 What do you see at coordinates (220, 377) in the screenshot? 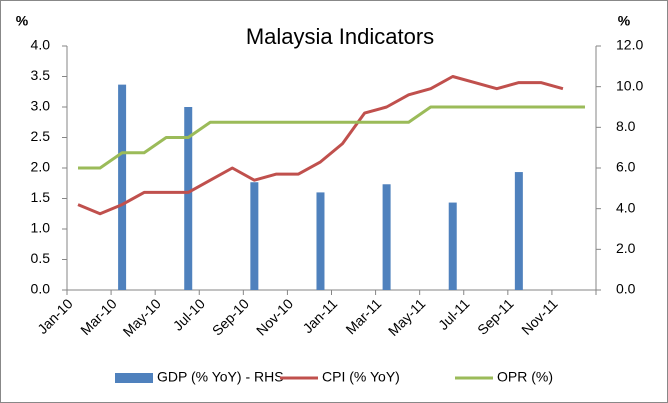
I see `legend-label: GDP (% YoY) - RHS` at bounding box center [220, 377].